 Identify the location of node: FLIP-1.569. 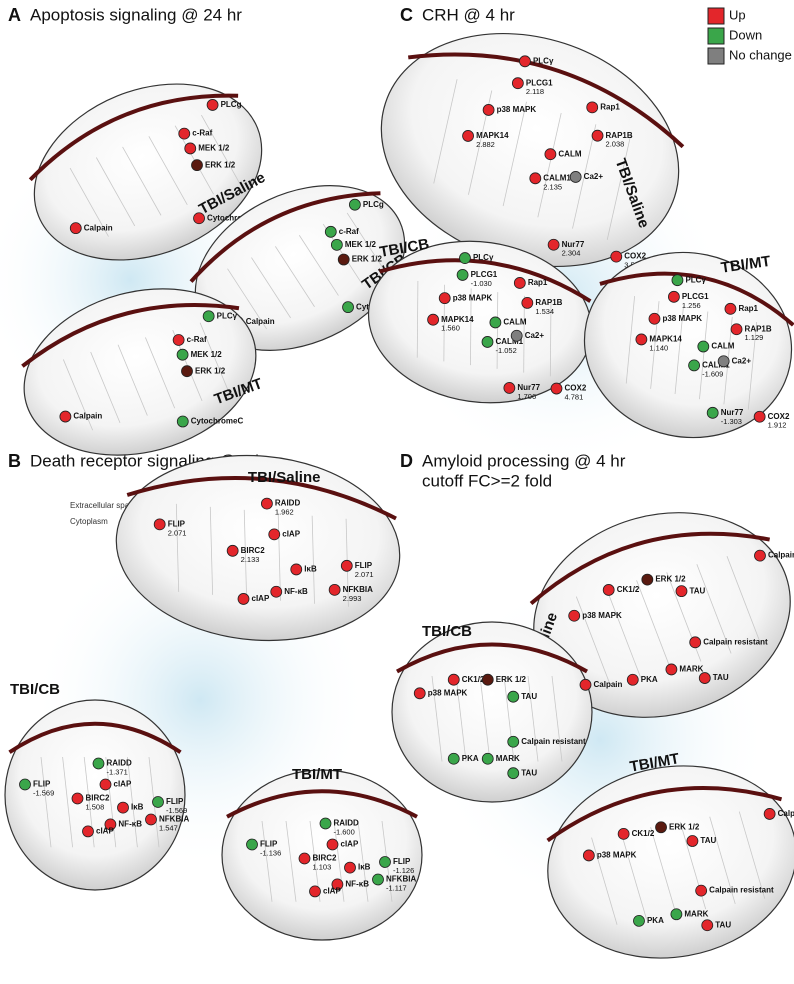
(169, 805).